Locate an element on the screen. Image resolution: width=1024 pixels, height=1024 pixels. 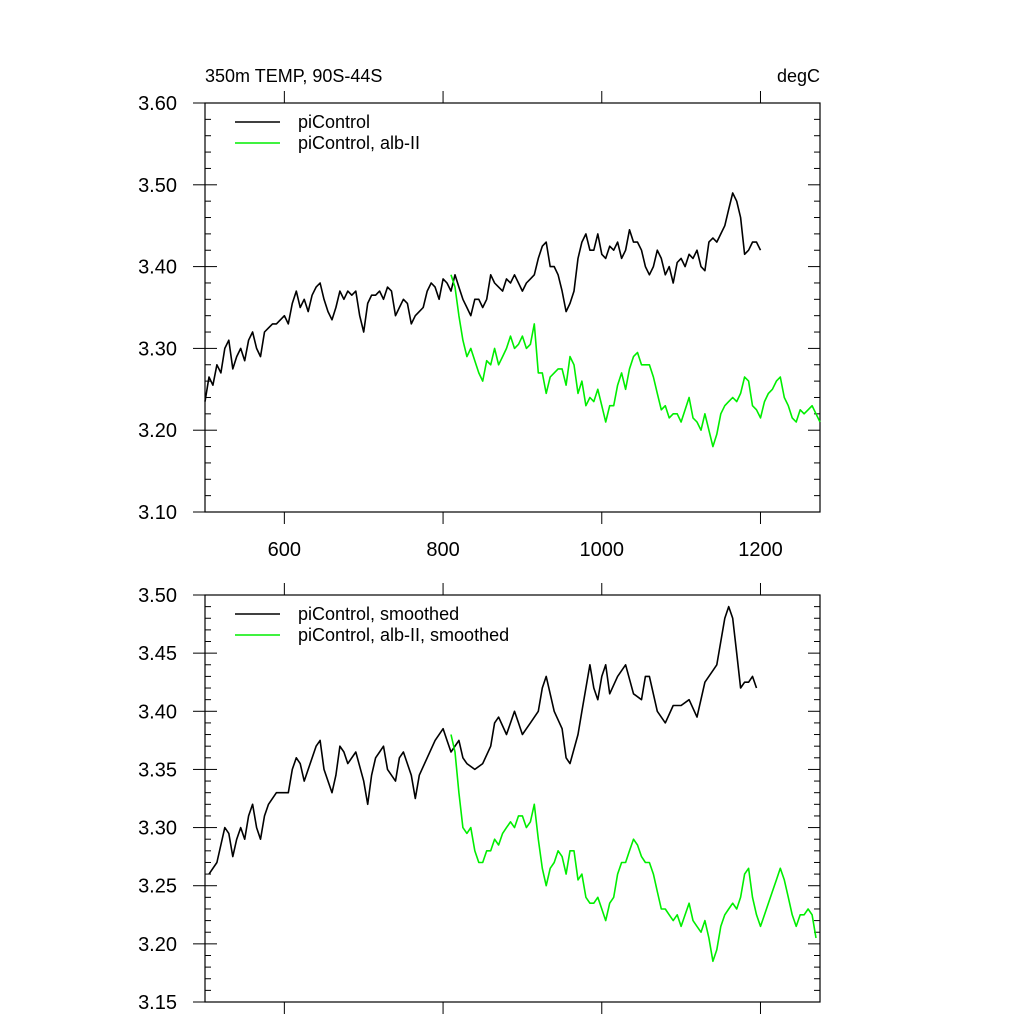
legend-label: piControl is located at coordinates (334, 122).